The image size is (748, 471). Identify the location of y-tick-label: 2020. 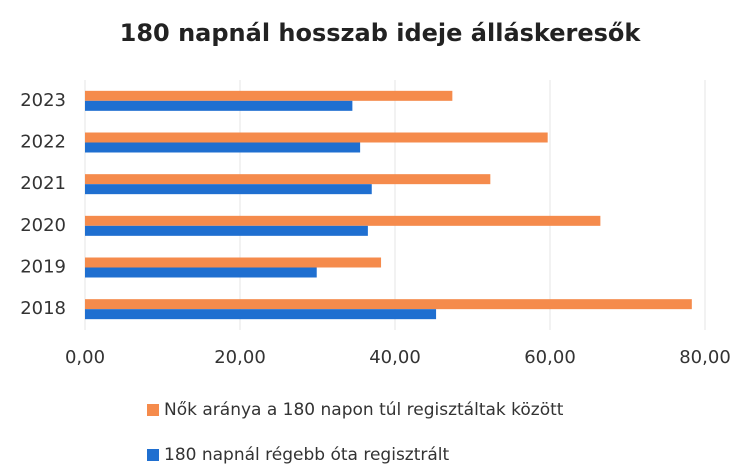
(43, 225).